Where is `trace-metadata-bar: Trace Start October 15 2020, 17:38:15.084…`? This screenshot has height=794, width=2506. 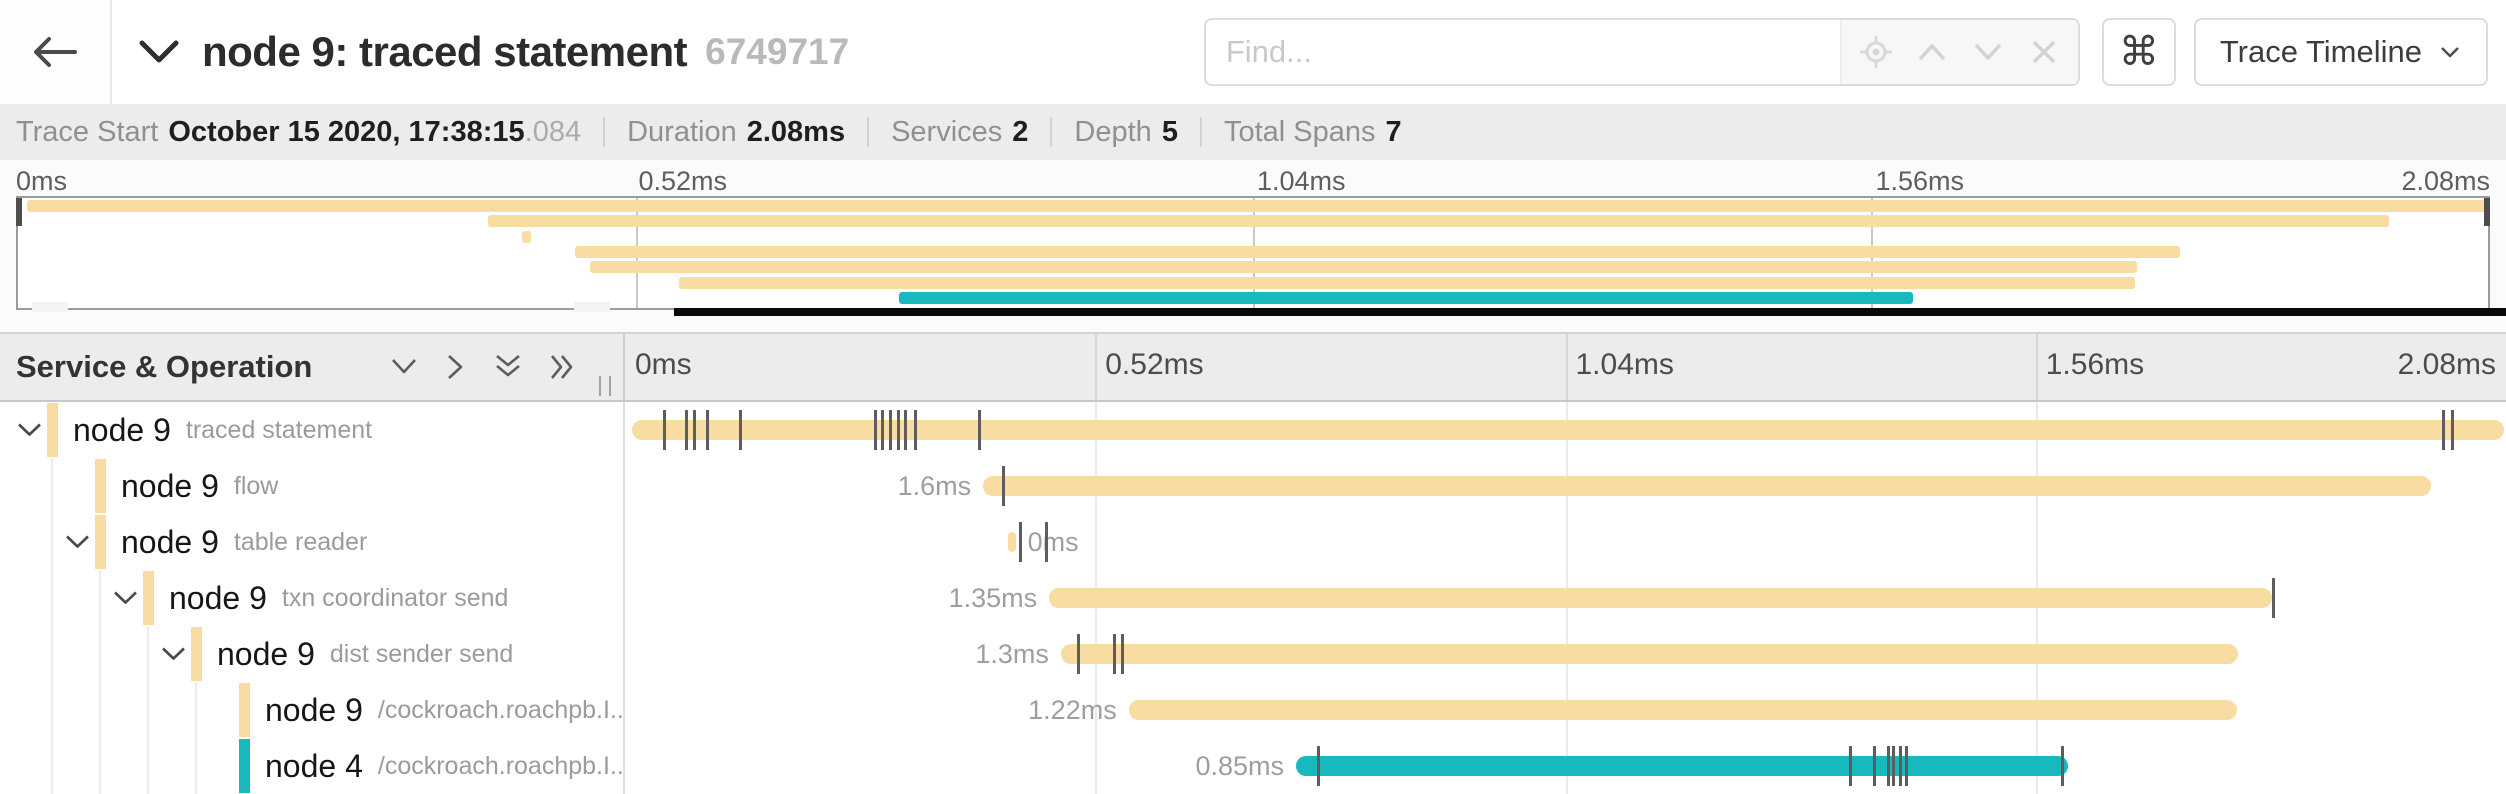
trace-metadata-bar: Trace Start October 15 2020, 17:38:15.084… is located at coordinates (1253, 132).